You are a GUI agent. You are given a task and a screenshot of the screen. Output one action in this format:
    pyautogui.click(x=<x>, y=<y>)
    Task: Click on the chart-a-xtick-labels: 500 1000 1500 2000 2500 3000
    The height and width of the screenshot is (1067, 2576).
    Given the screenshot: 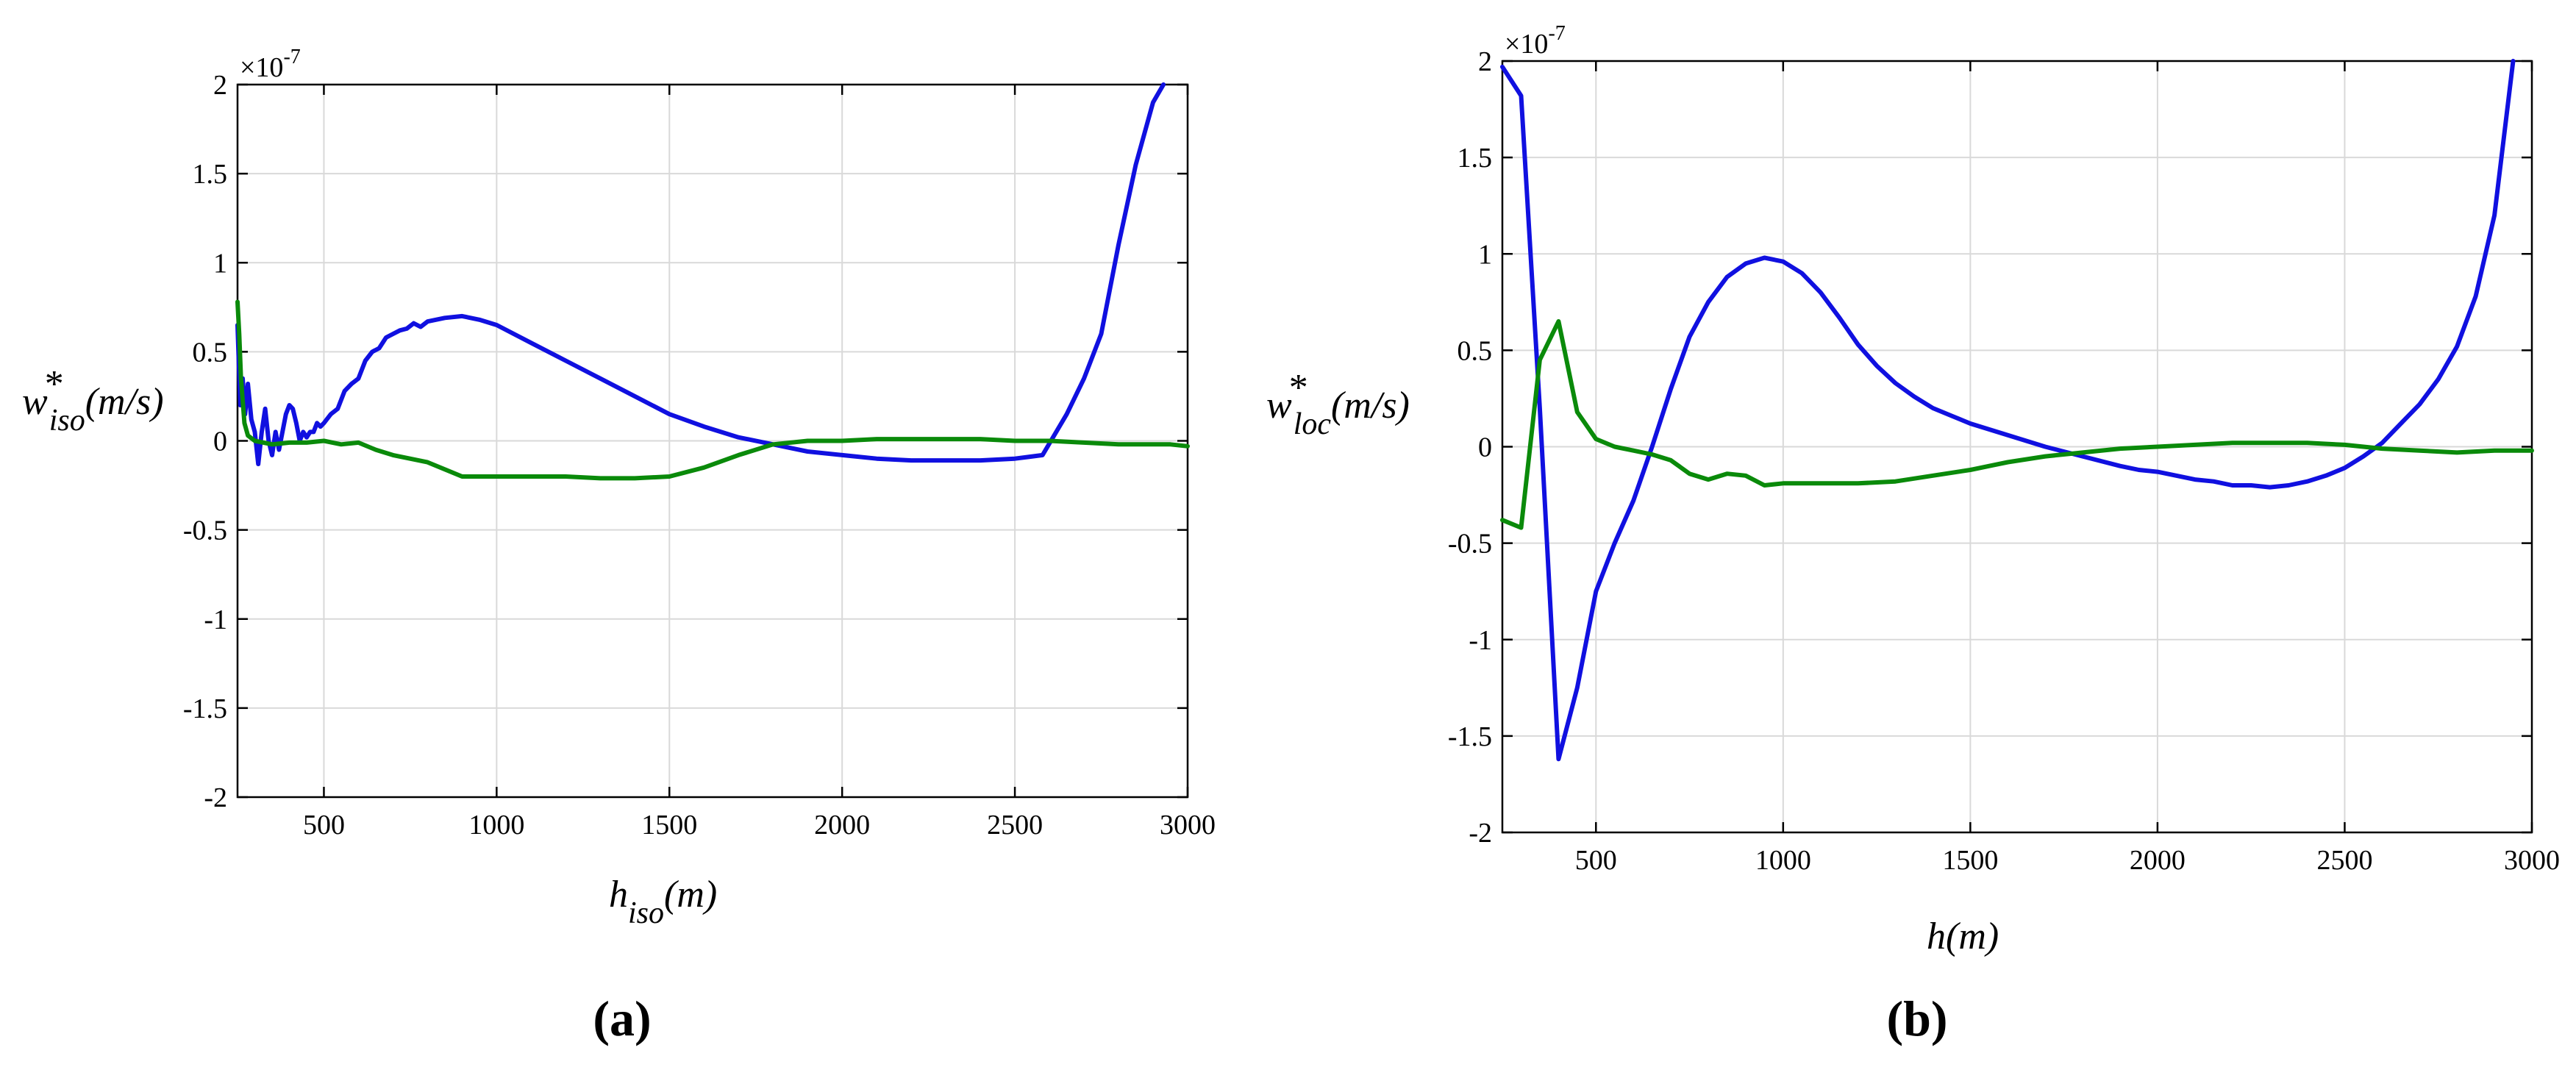 What is the action you would take?
    pyautogui.click(x=759, y=825)
    